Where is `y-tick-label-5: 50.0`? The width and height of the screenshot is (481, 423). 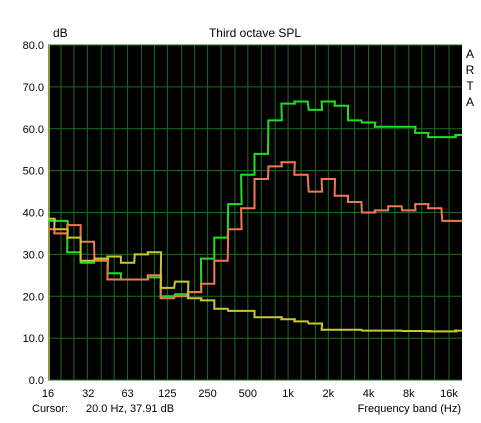
y-tick-label-5: 50.0 is located at coordinates (33, 172).